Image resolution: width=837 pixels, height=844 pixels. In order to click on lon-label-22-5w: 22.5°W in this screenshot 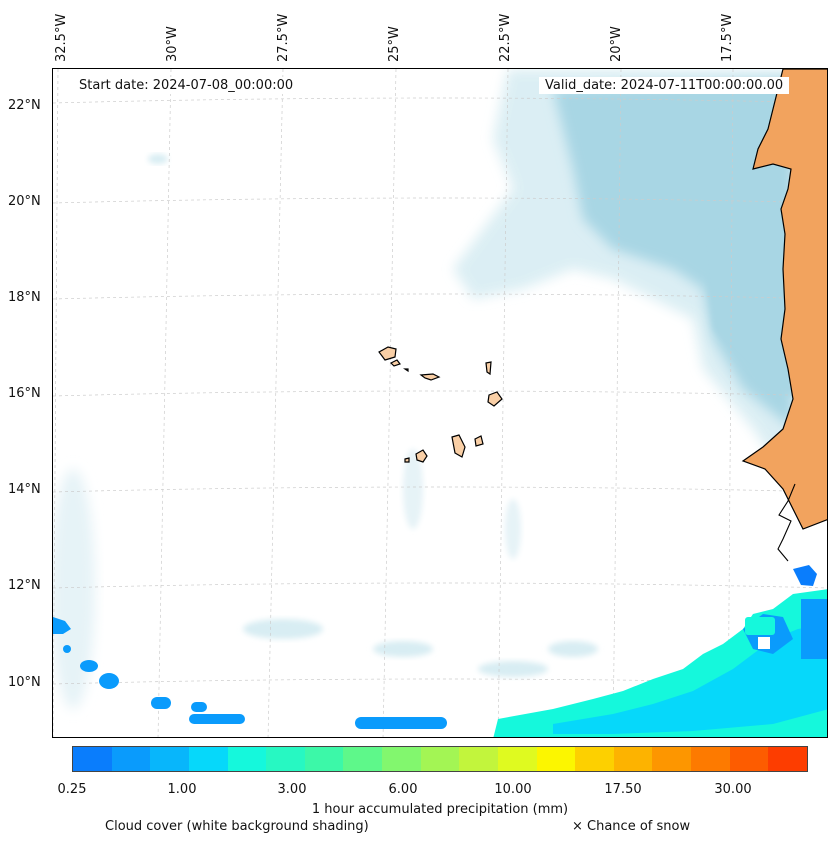, I will do `click(505, 37)`.